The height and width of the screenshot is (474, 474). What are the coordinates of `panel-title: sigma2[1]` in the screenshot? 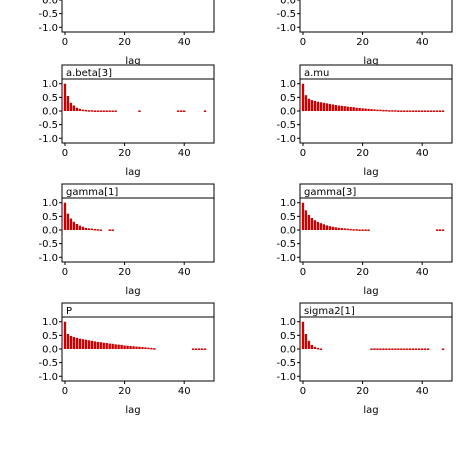 It's located at (329, 311).